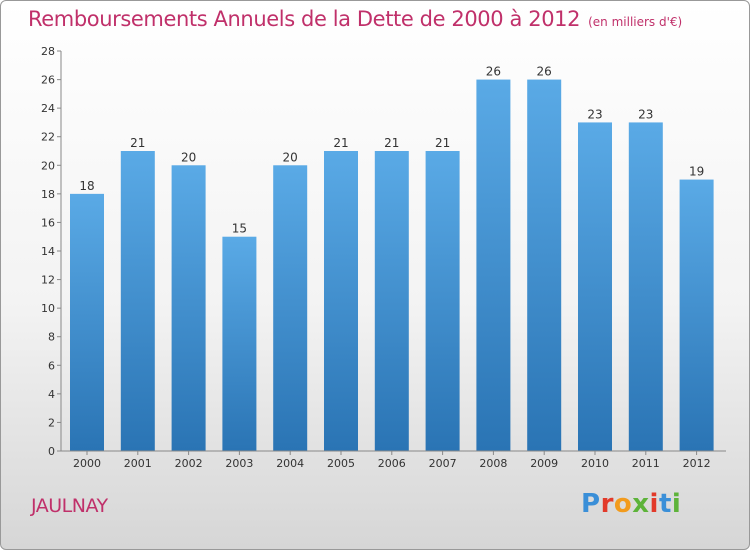  I want to click on y-tick-label: 28, so click(48, 51).